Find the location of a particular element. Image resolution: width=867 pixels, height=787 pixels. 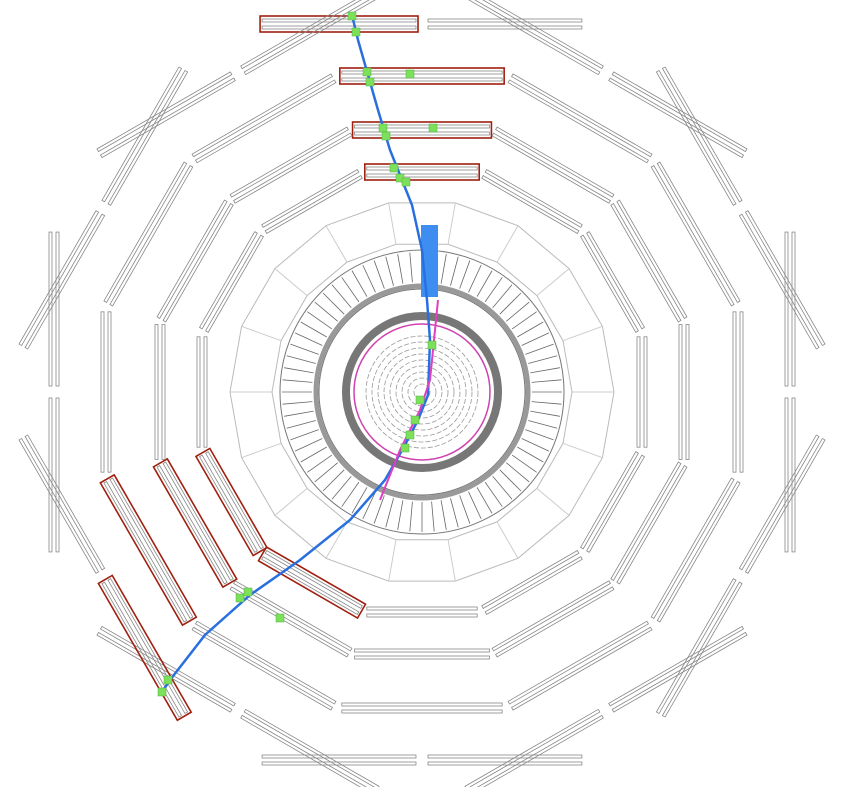

tracker-layer is located at coordinates (422, 392).